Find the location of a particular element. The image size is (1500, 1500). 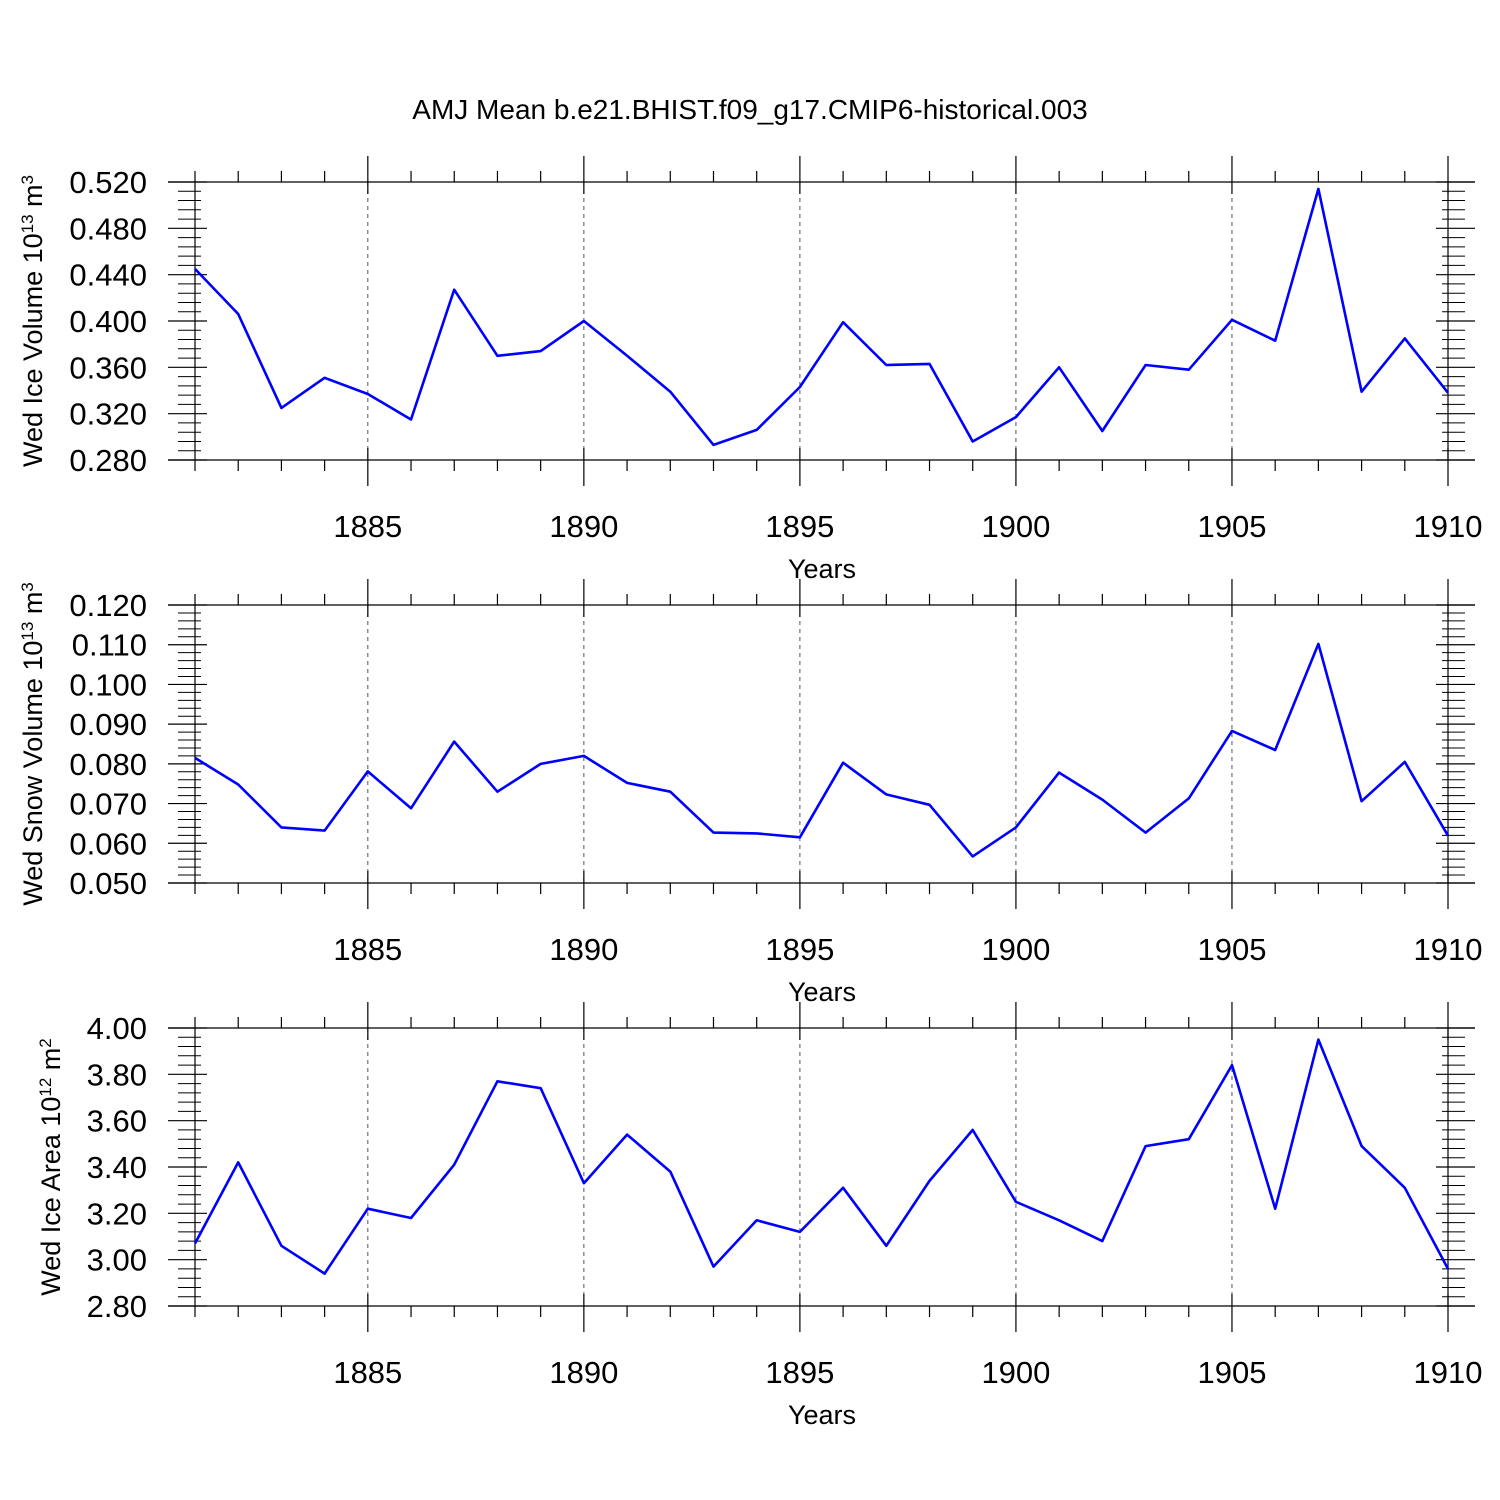

y-tick-label: 0.480 is located at coordinates (108, 228).